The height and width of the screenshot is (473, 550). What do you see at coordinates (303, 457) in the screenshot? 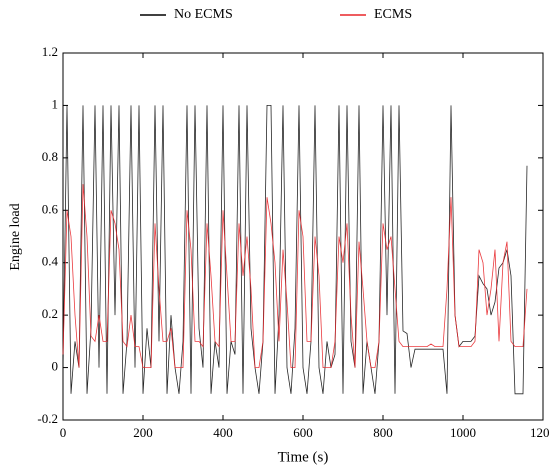
I see `x-axis-label: Time (s)` at bounding box center [303, 457].